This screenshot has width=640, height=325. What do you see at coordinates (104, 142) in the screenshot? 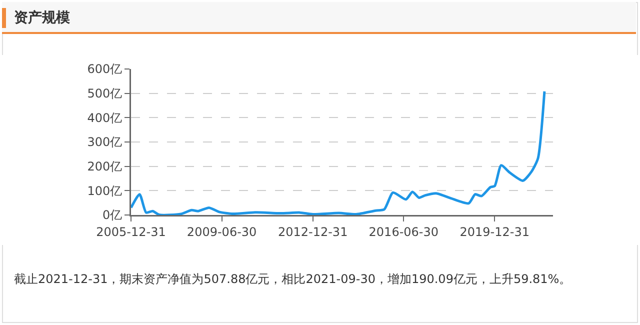
I see `y-tick-label: 300亿` at bounding box center [104, 142].